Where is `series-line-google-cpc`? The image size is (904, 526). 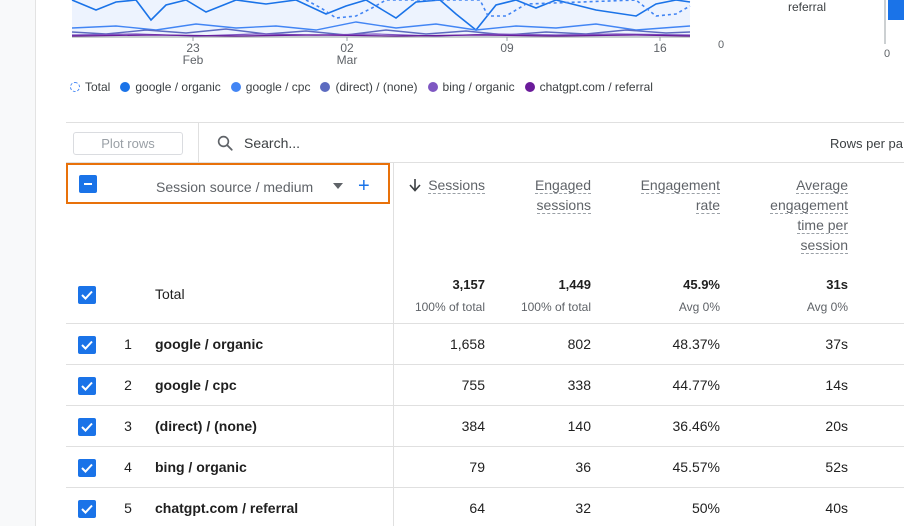
series-line-google-cpc is located at coordinates (381, 26).